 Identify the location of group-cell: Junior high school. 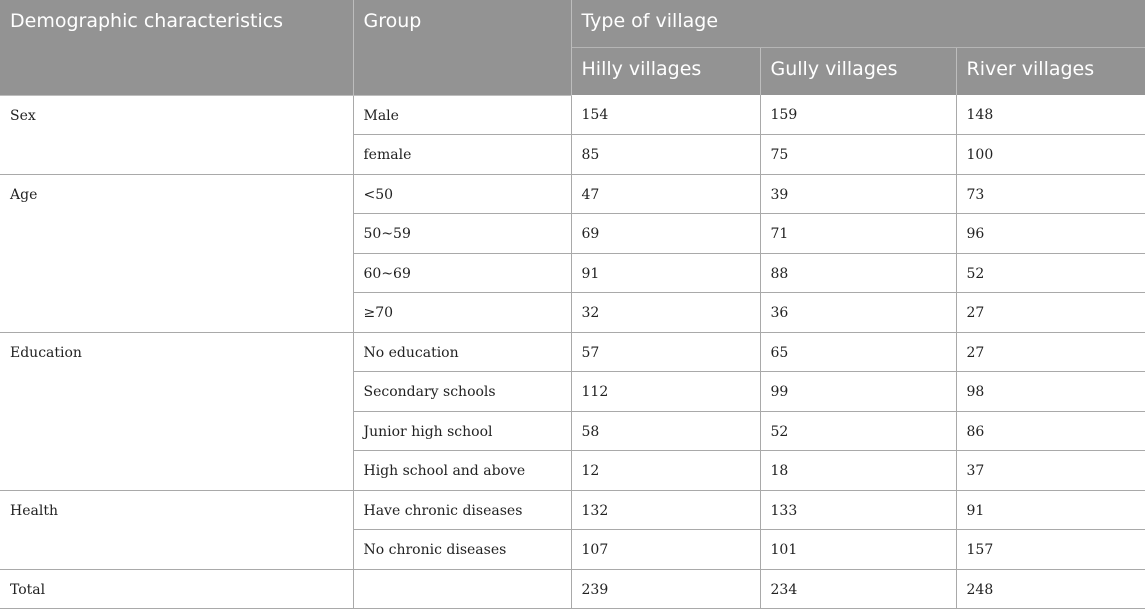
(462, 431).